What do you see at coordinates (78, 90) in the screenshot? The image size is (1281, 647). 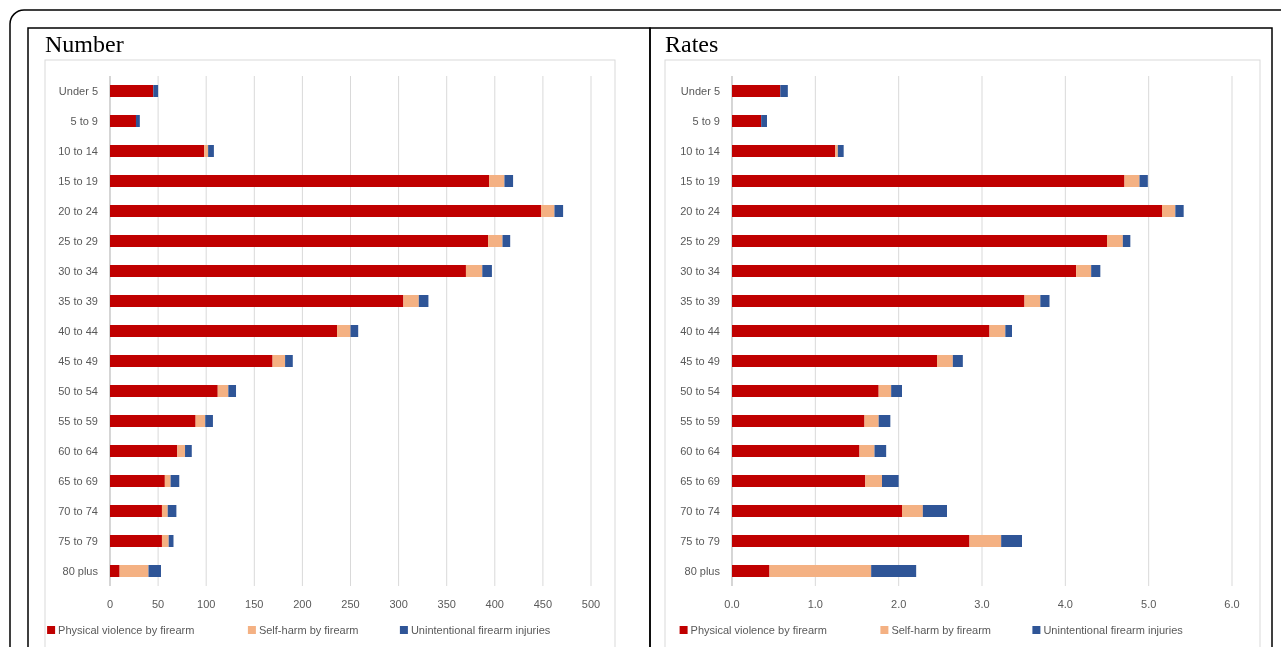 I see `y-tick-label: Under 5` at bounding box center [78, 90].